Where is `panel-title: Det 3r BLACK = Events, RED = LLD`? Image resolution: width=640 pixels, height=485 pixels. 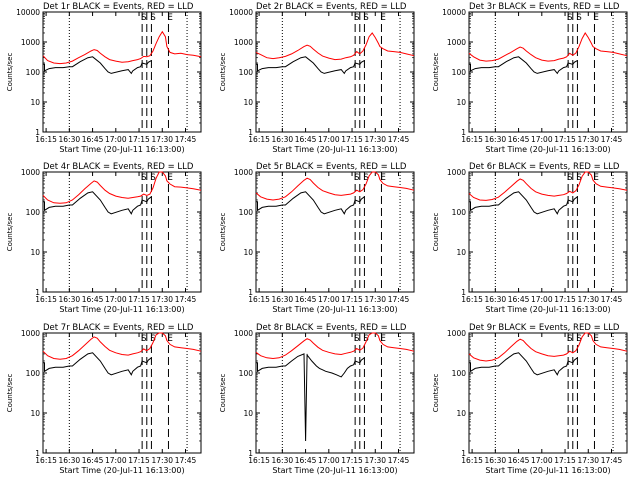
panel-title: Det 3r BLACK = Events, RED = LLD is located at coordinates (544, 7).